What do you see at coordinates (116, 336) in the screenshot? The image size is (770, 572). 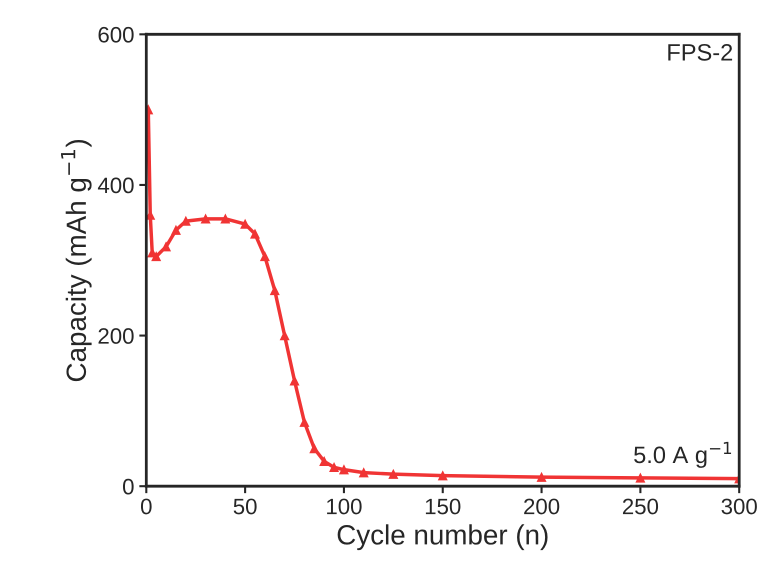 I see `y-tick-label: 200` at bounding box center [116, 336].